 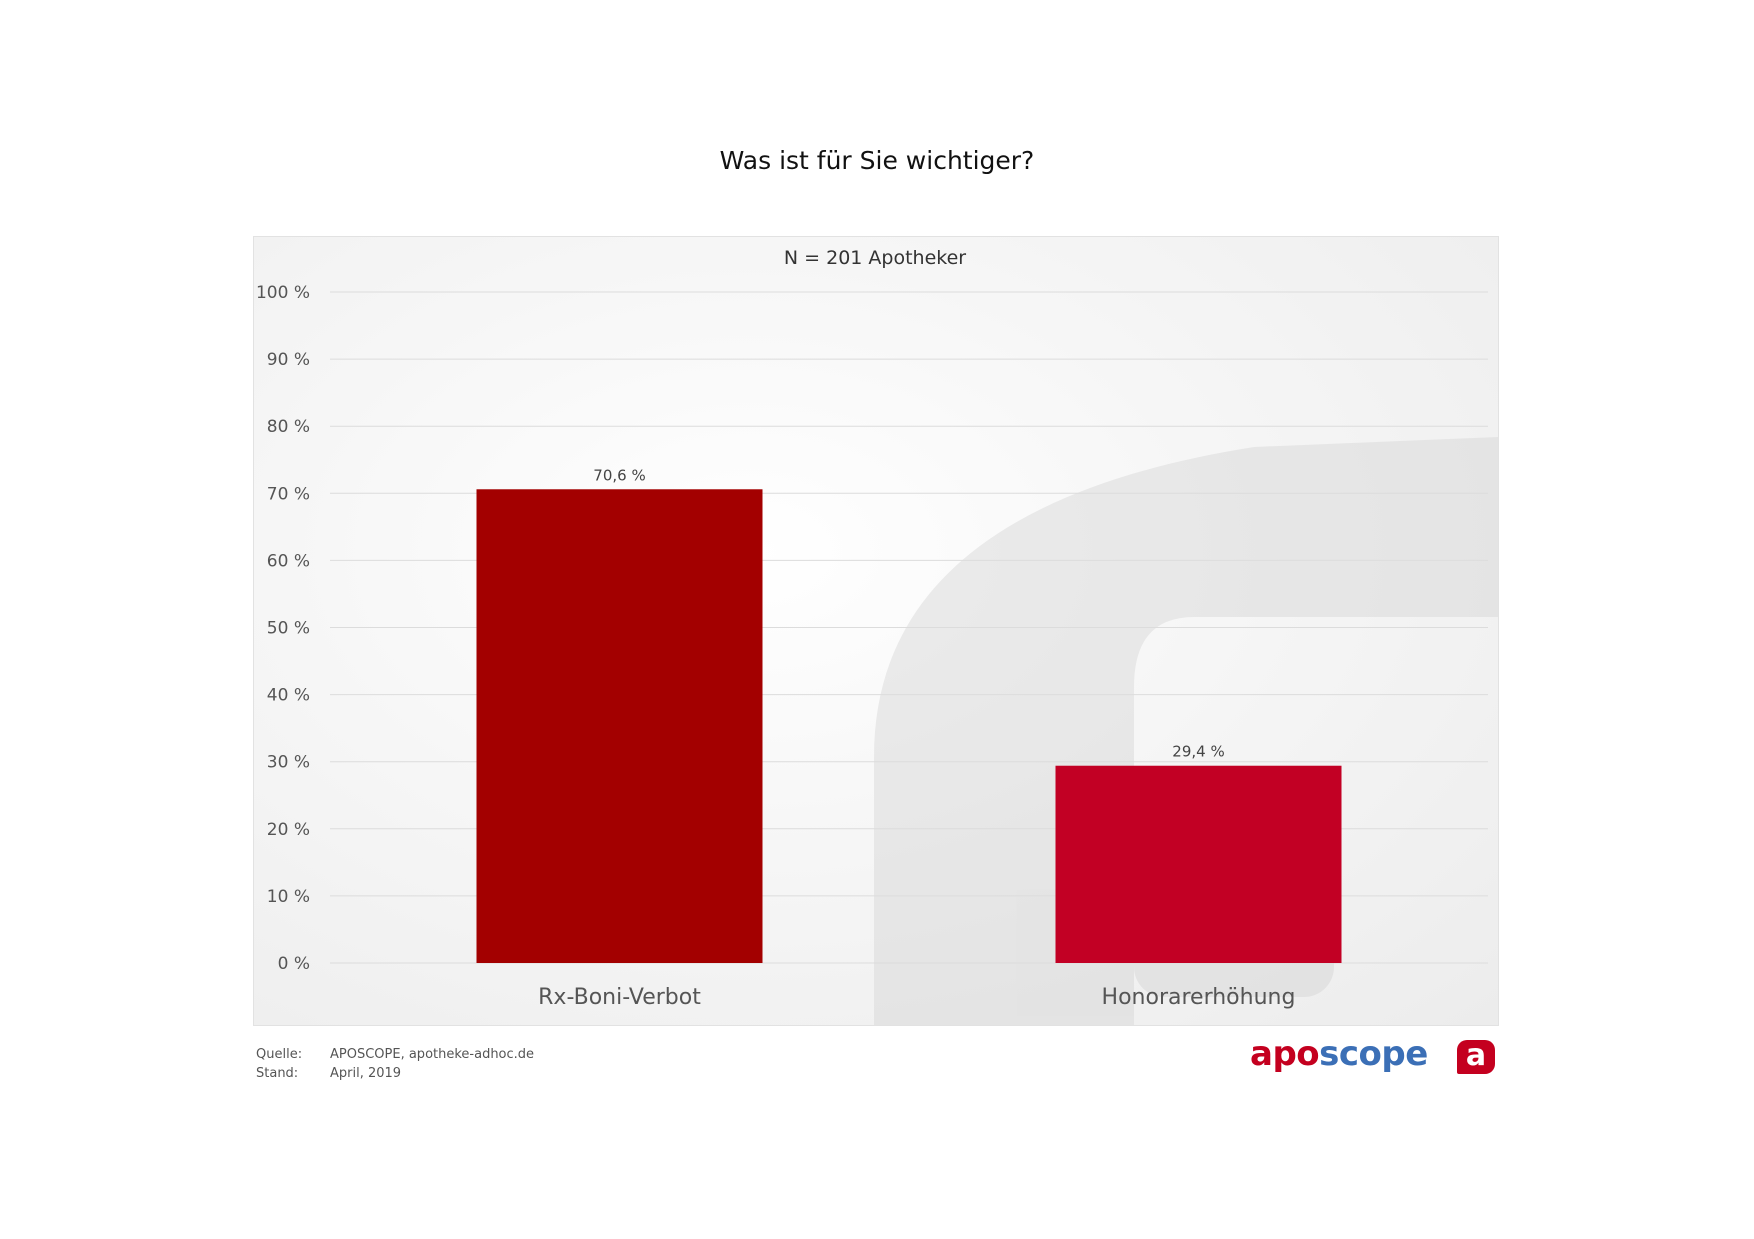 What do you see at coordinates (288, 696) in the screenshot?
I see `y-tick-label: 40 %` at bounding box center [288, 696].